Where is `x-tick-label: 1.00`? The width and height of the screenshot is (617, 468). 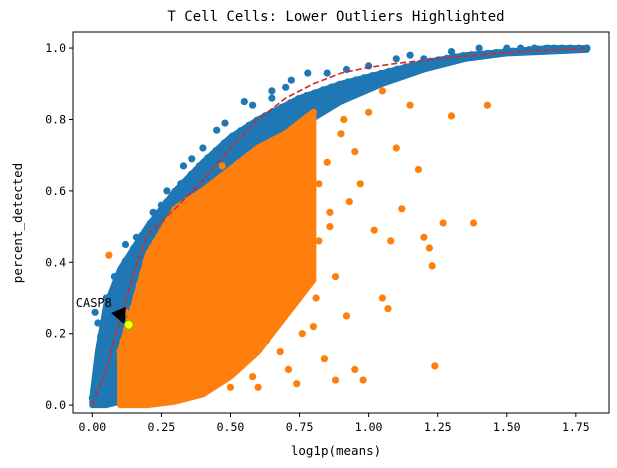
x-tick-label: 1.00 is located at coordinates (369, 427).